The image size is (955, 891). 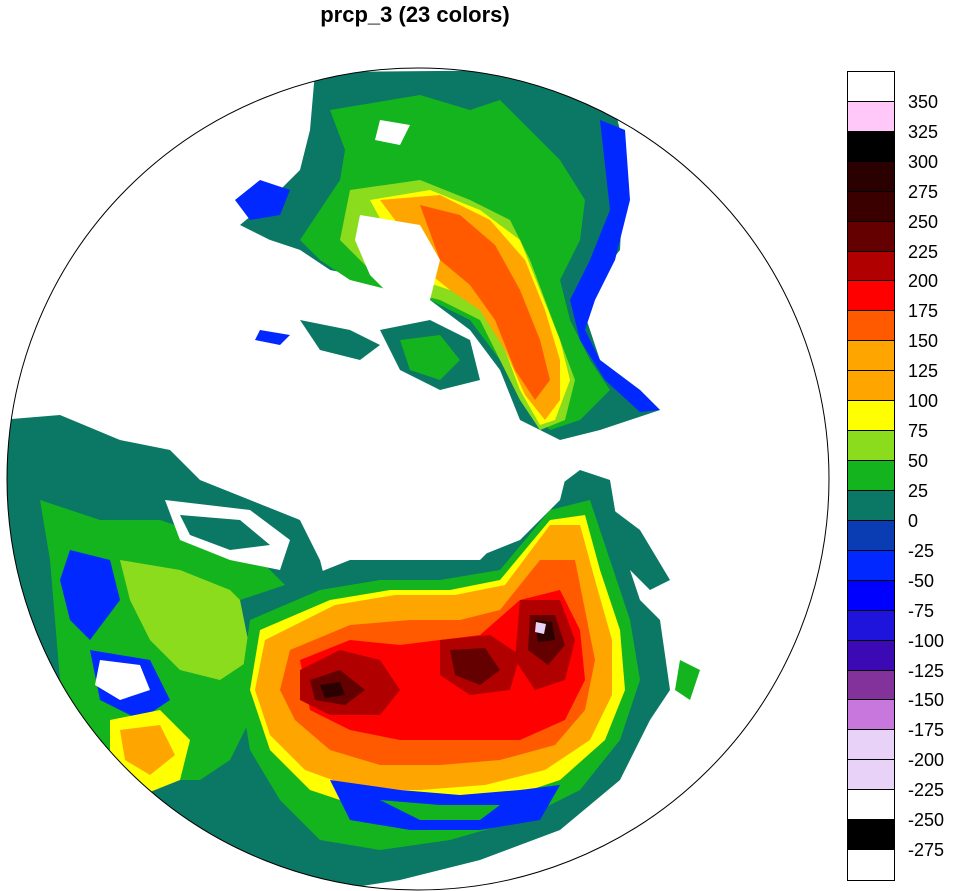 What do you see at coordinates (921, 550) in the screenshot?
I see `colorbar-tick-label: -25` at bounding box center [921, 550].